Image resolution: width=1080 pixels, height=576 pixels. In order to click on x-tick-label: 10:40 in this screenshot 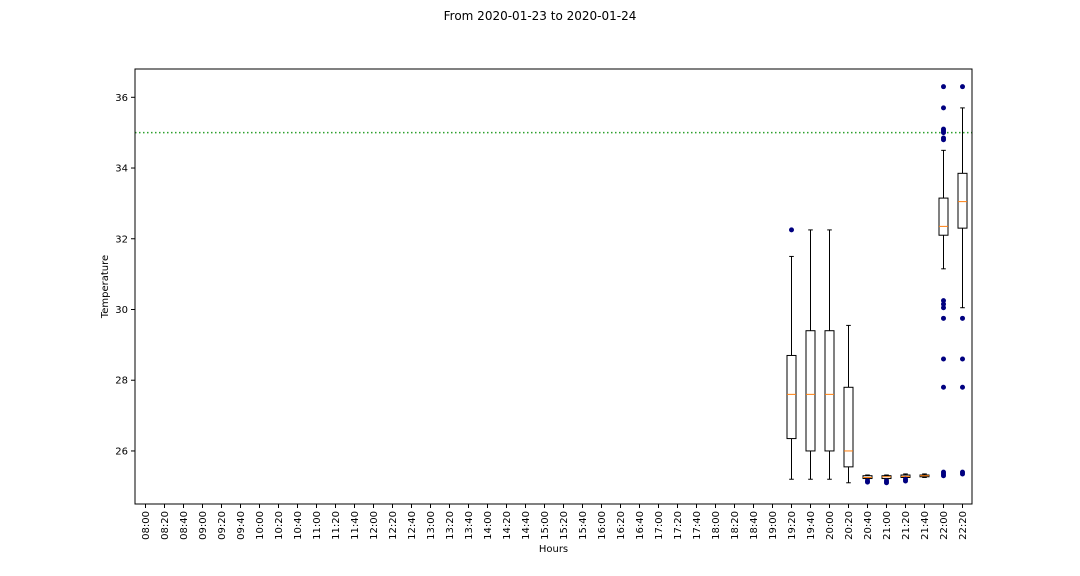, I will do `click(298, 525)`.